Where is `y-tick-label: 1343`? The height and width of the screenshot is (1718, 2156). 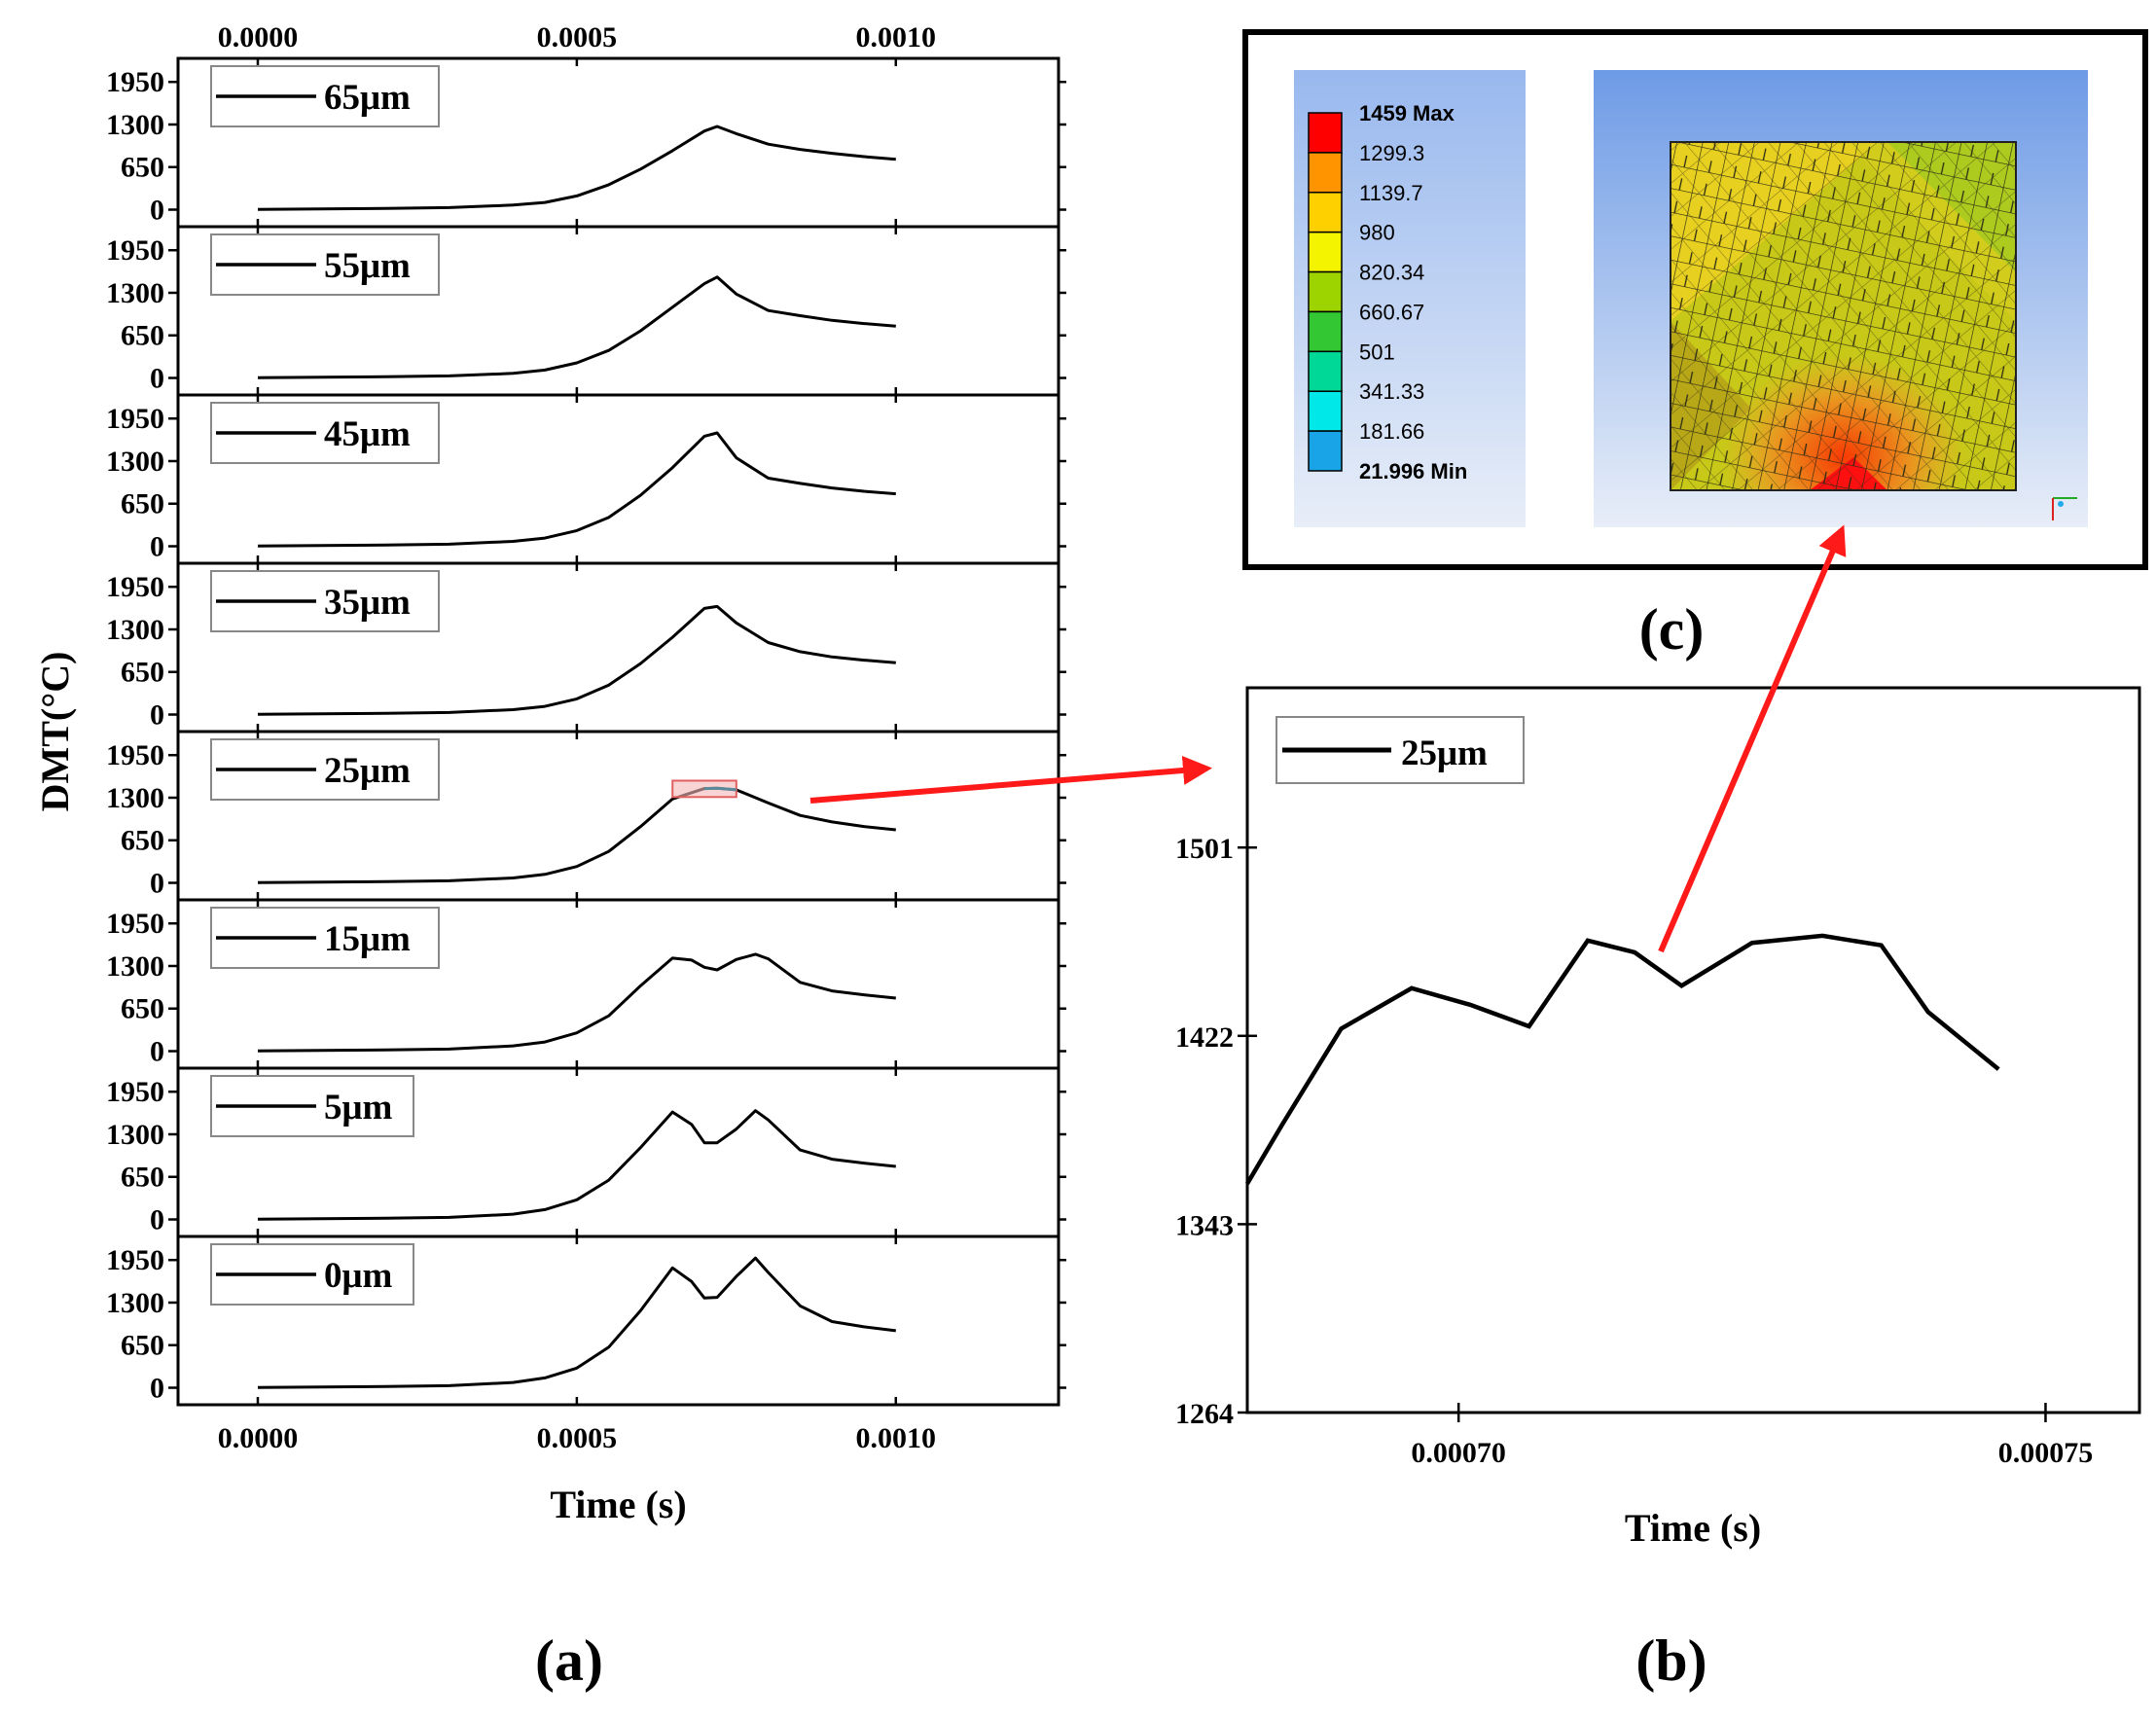 y-tick-label: 1343 is located at coordinates (1204, 1225).